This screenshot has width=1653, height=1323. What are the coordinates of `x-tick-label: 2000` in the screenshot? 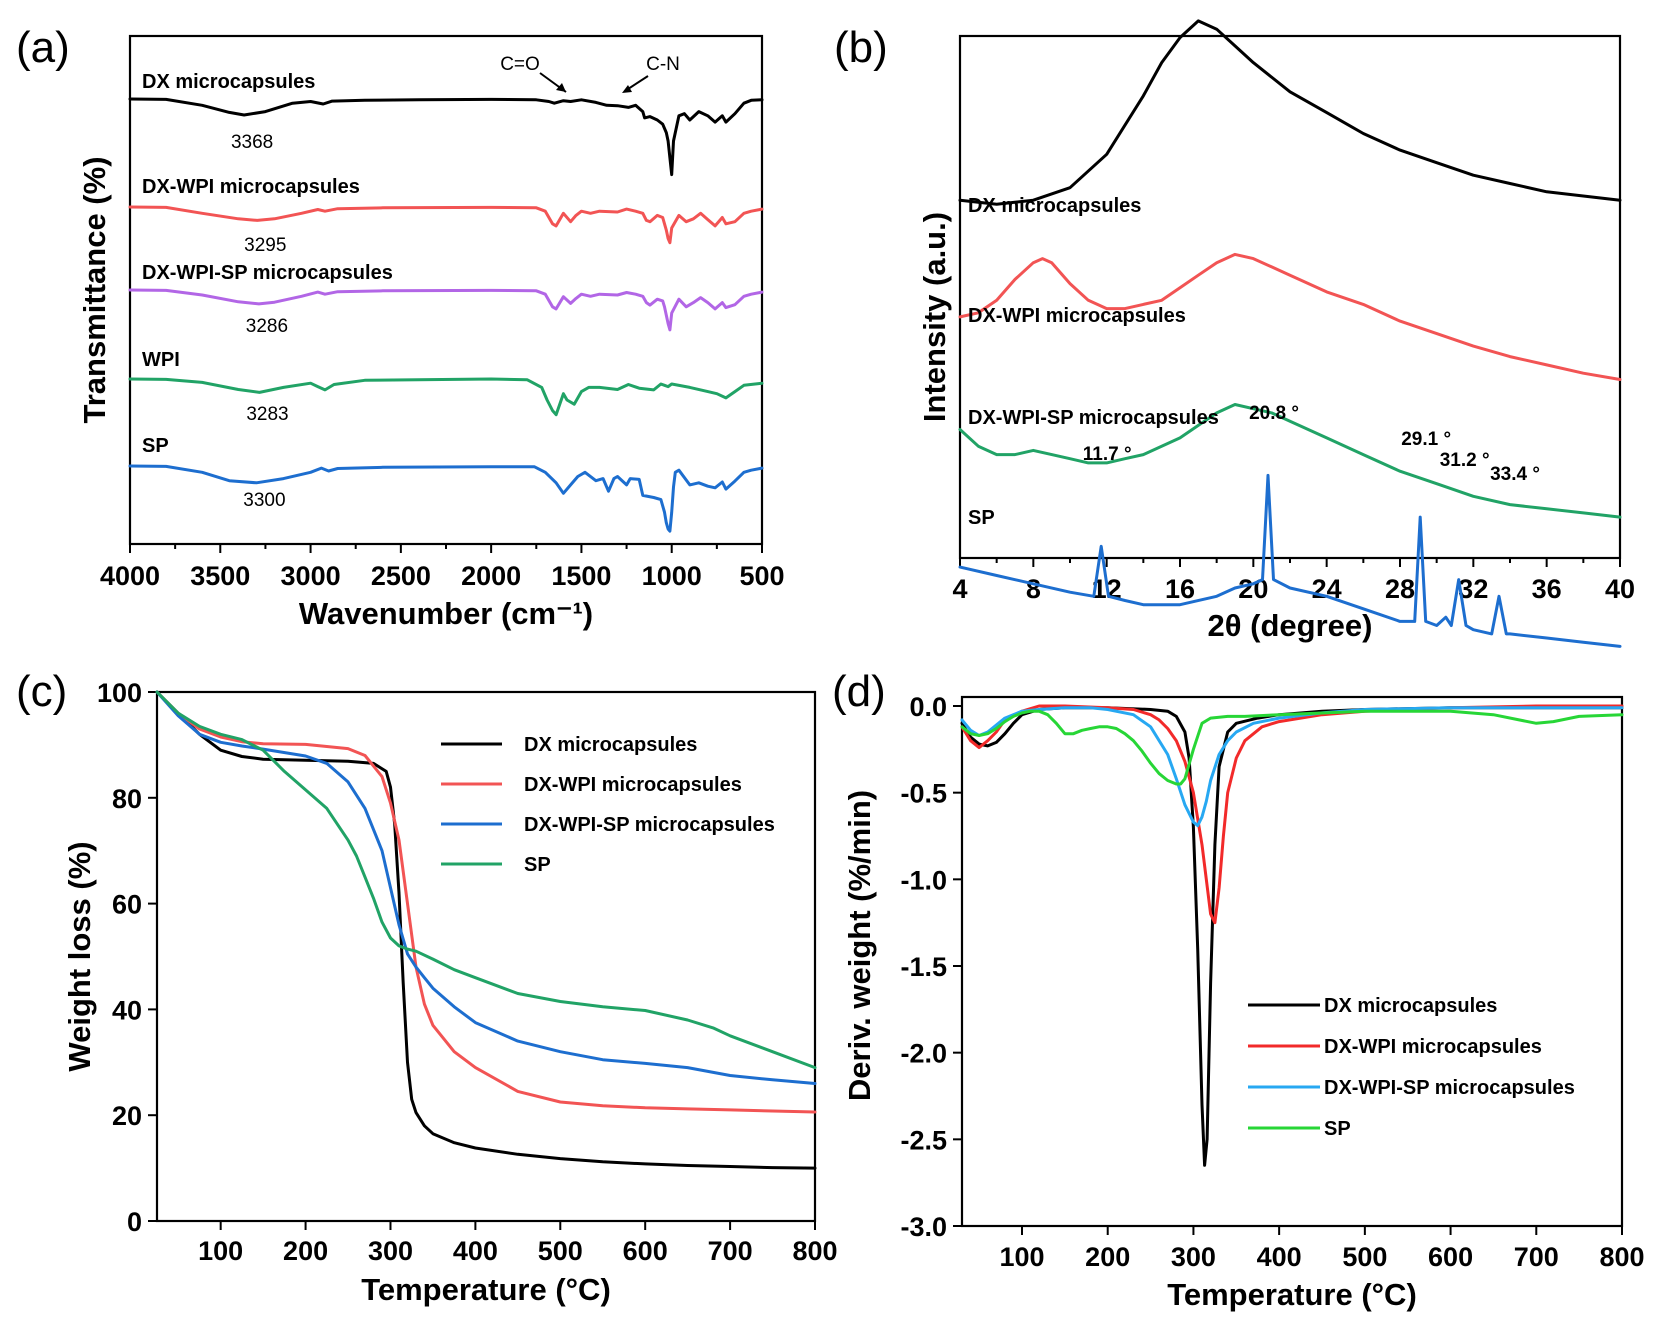 It's located at (491, 576).